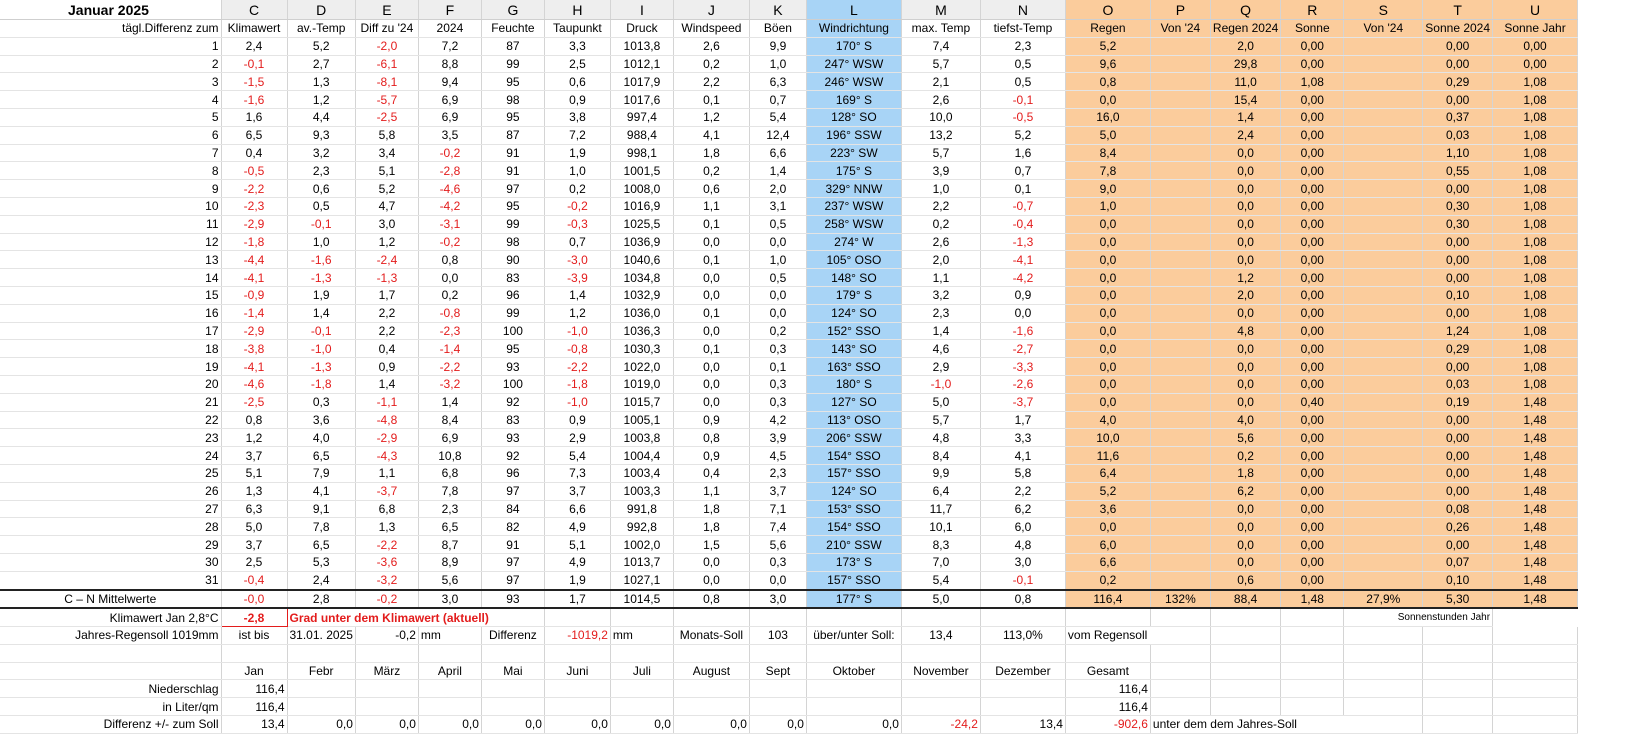  I want to click on data-cell: 0,03, so click(1458, 384).